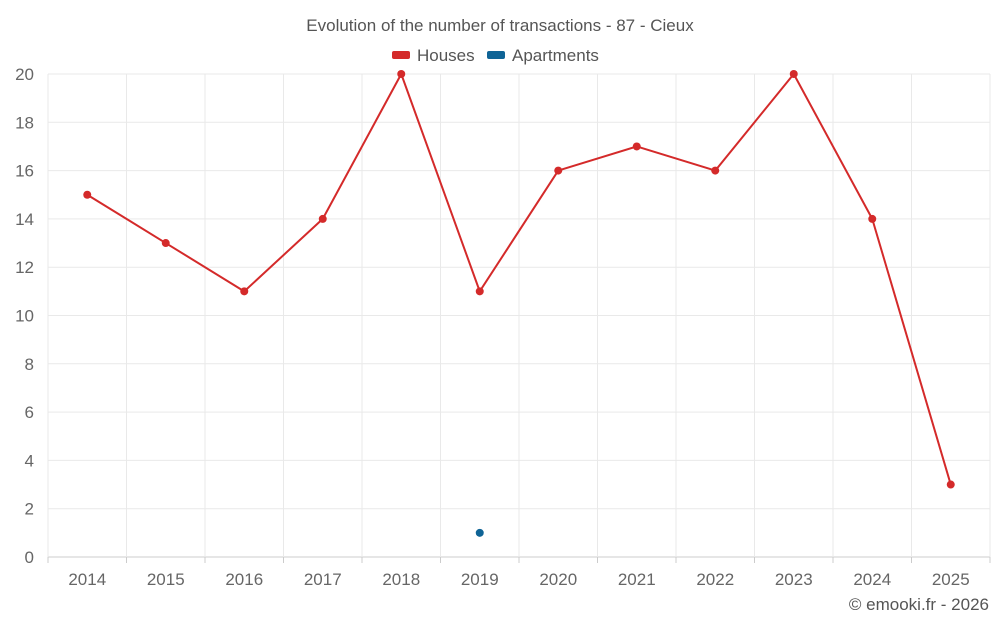  Describe the element at coordinates (872, 579) in the screenshot. I see `x-tick-label: 2024` at that location.